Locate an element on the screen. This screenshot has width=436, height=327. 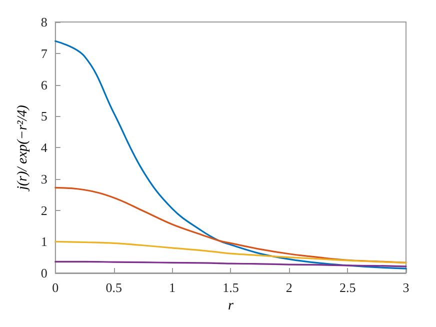
x-tick-label: 1 is located at coordinates (172, 287).